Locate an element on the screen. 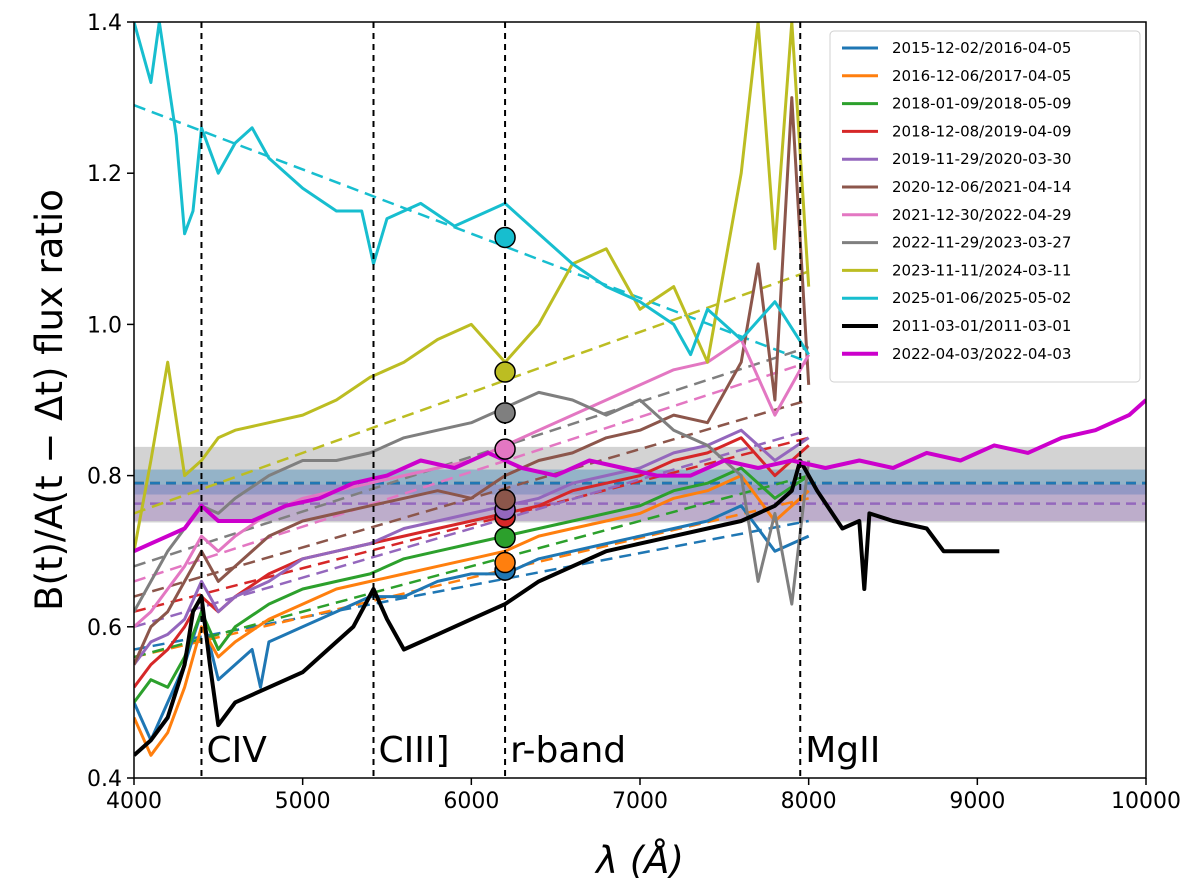 The height and width of the screenshot is (886, 1200). y-tick-label: 1.2 is located at coordinates (104, 174).